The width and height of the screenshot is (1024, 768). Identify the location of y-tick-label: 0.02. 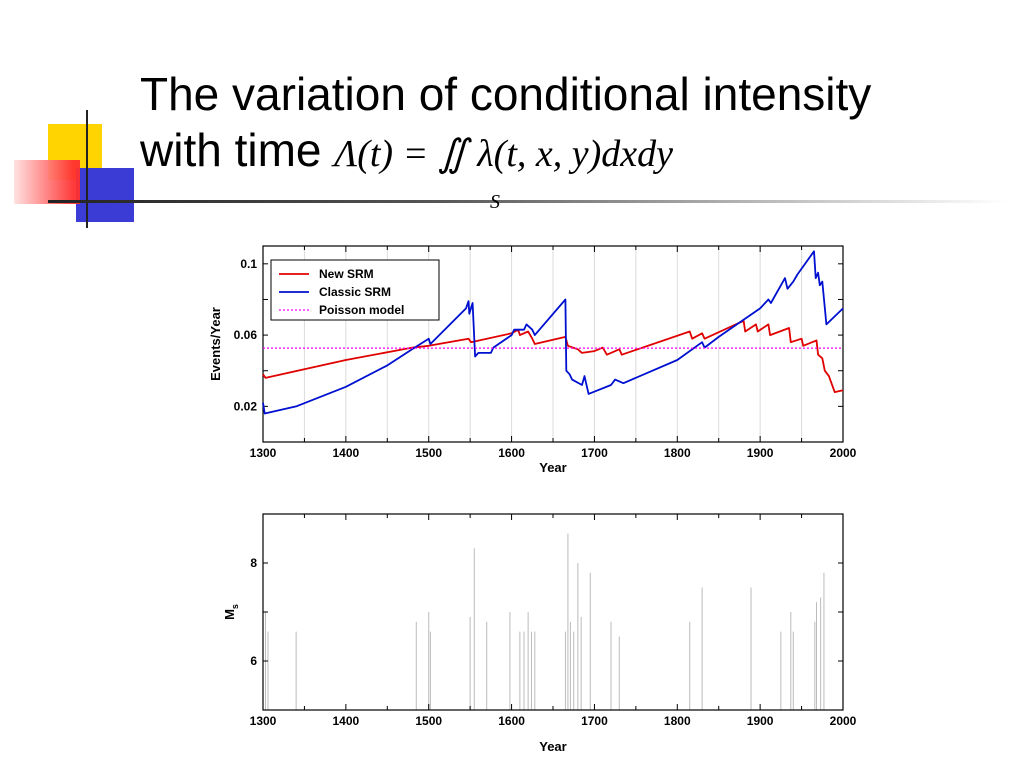
(246, 406).